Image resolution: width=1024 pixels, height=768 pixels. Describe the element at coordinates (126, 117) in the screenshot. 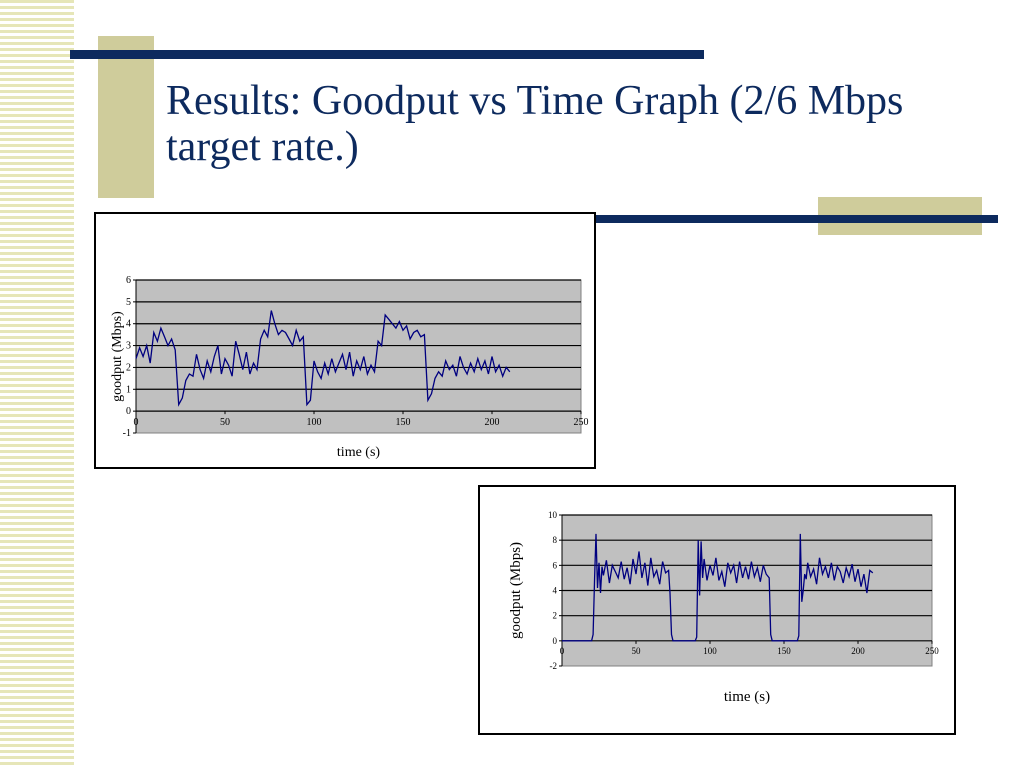

I see `accent-box-top-left` at that location.